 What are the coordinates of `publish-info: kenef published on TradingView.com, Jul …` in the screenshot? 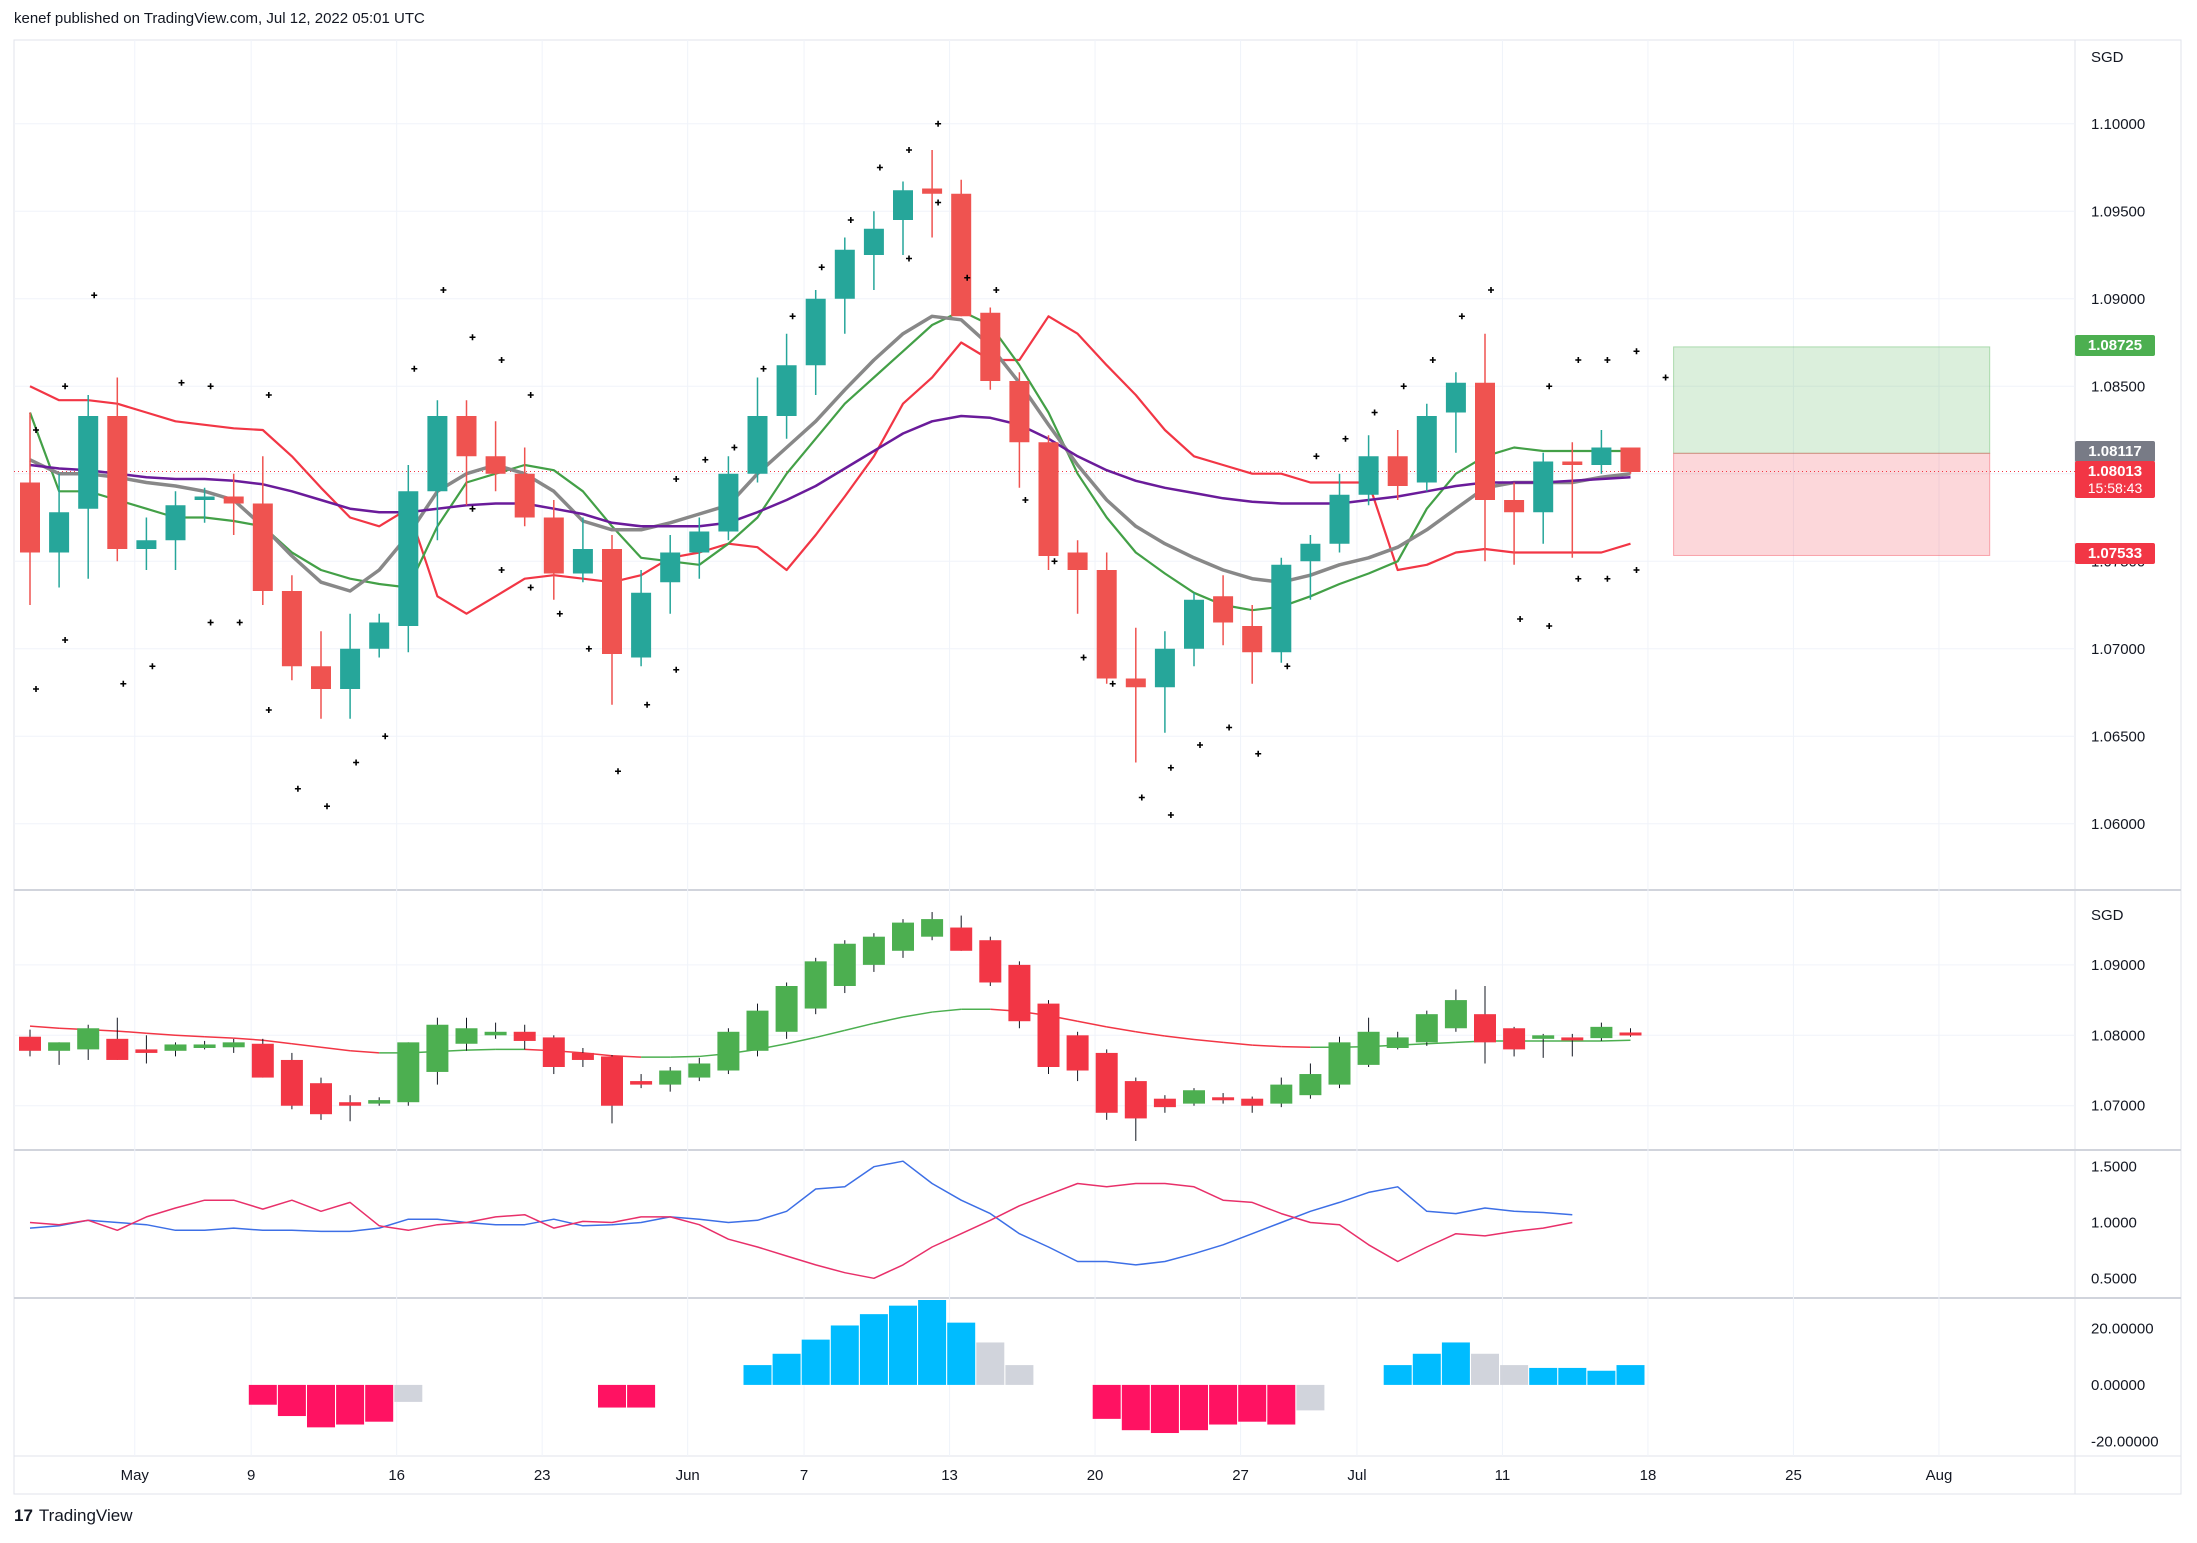 It's located at (219, 18).